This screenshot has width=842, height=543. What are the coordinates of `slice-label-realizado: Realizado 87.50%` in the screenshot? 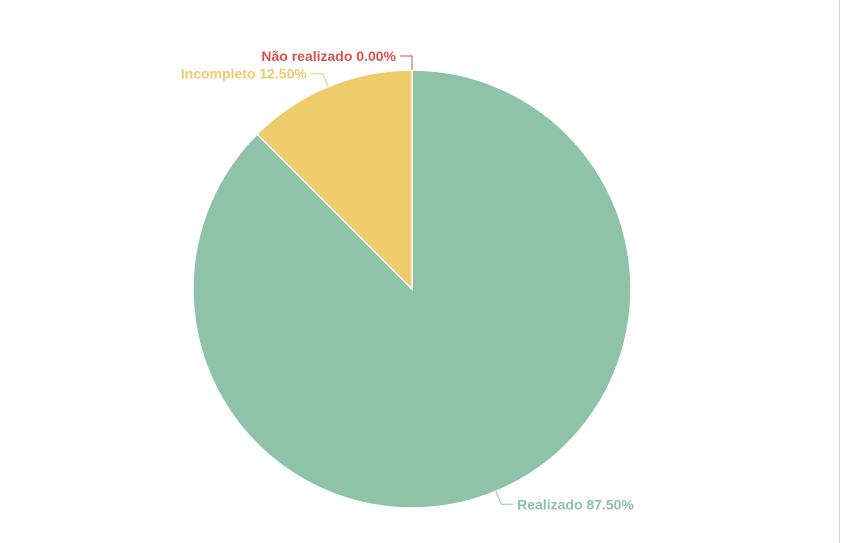 It's located at (575, 504).